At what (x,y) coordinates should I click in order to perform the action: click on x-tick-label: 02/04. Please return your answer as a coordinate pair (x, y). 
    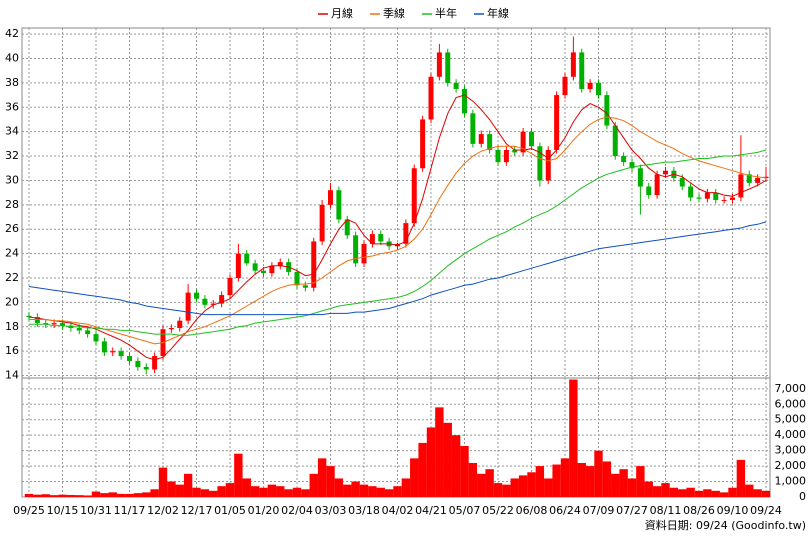
    Looking at the image, I should click on (297, 510).